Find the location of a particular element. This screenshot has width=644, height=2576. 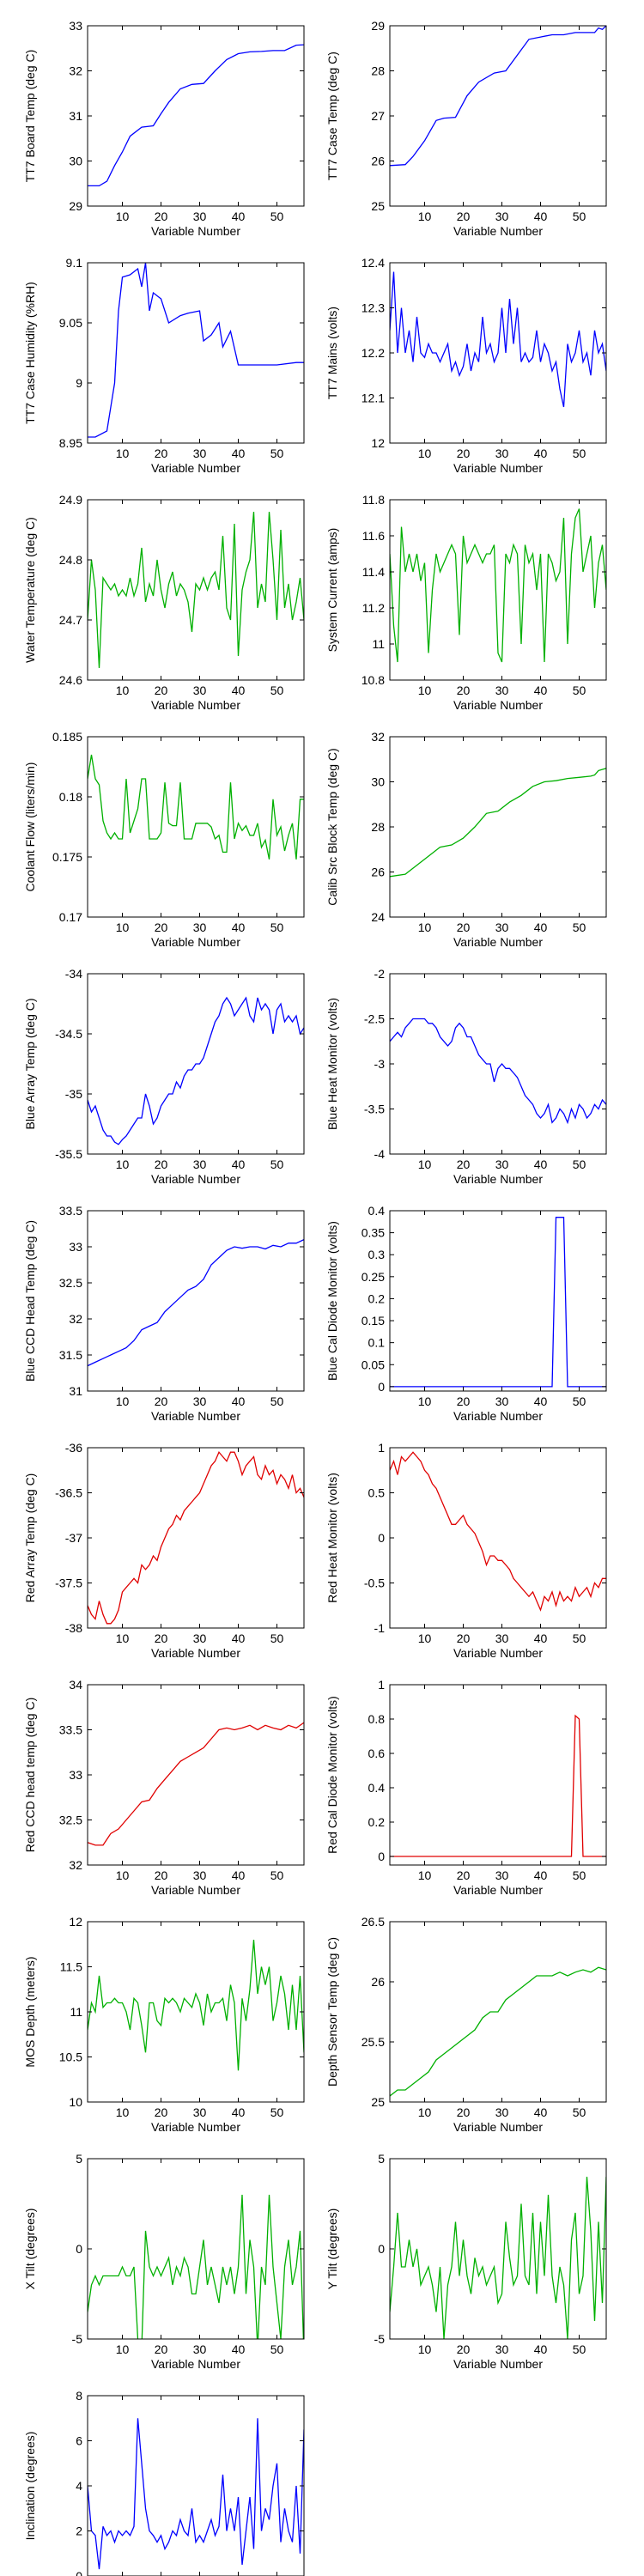

y-tick-label: 32 is located at coordinates (75, 1865).